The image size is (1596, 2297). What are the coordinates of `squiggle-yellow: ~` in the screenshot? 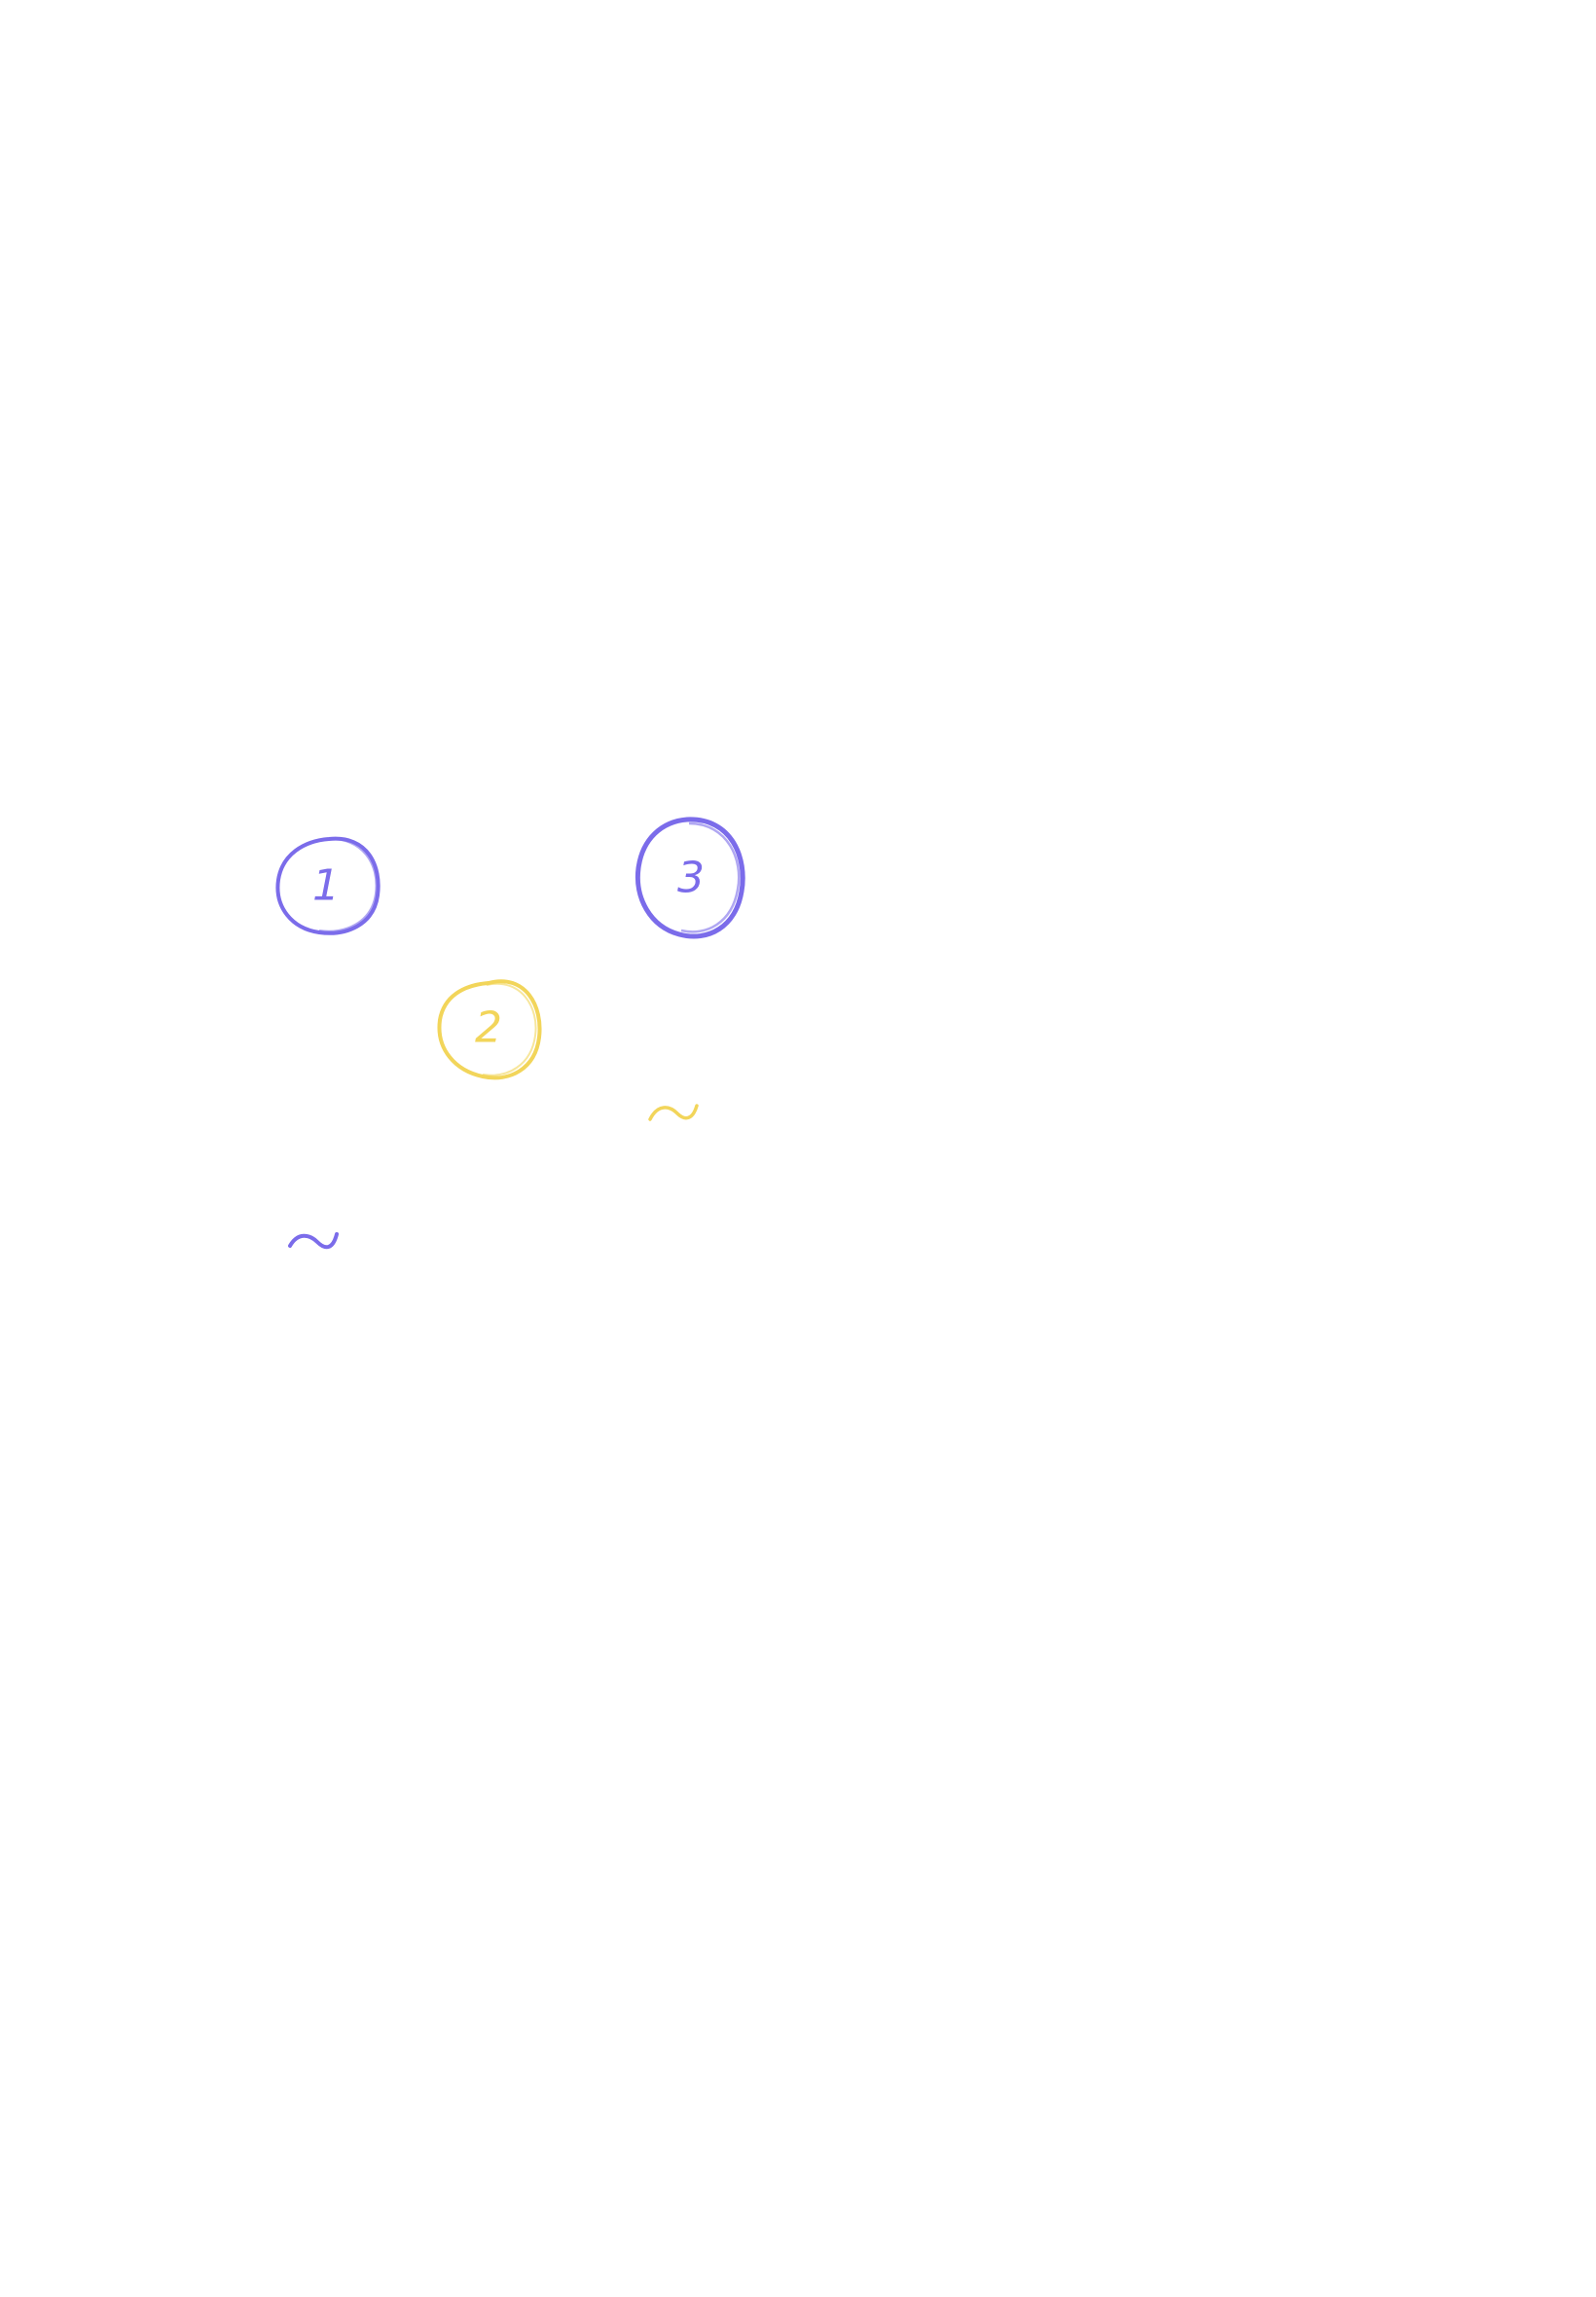 It's located at (673, 1112).